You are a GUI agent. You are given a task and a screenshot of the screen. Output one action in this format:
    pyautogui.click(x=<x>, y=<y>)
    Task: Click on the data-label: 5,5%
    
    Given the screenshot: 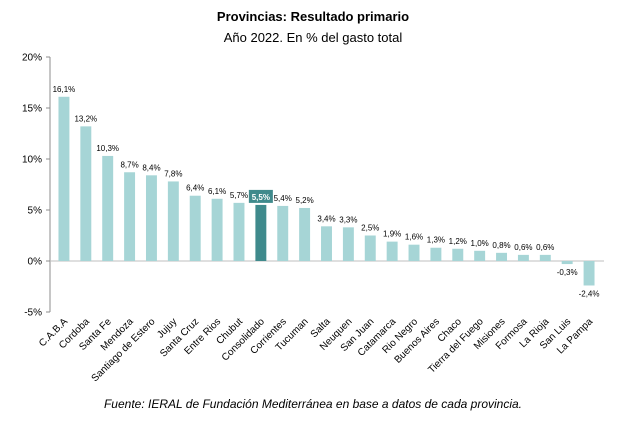 What is the action you would take?
    pyautogui.click(x=261, y=197)
    